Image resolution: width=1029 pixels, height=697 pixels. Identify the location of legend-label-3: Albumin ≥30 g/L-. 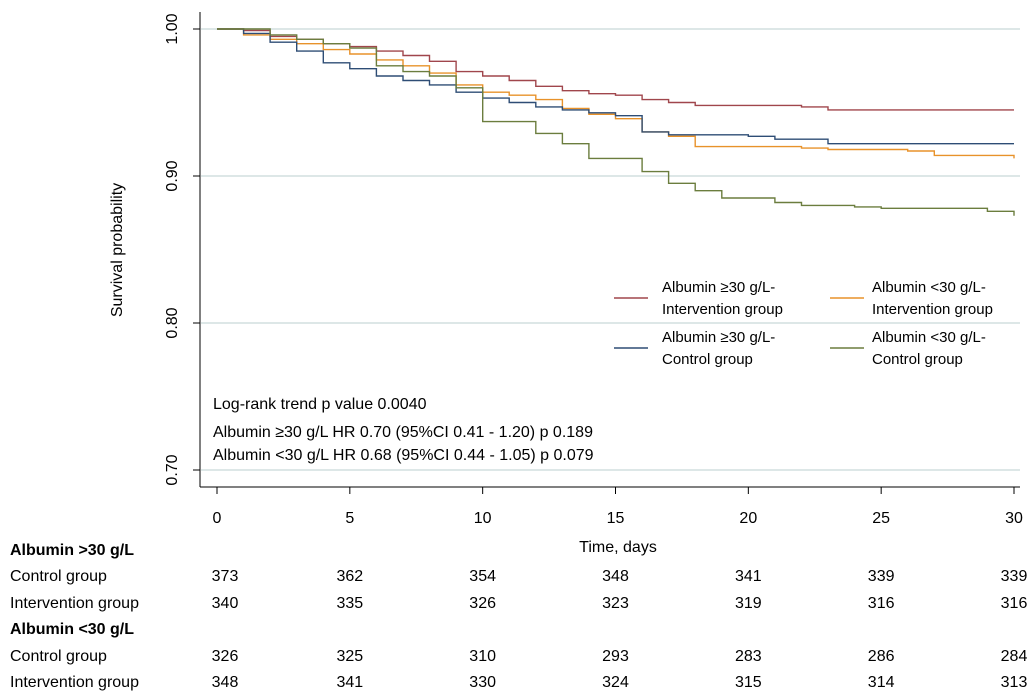
(718, 337).